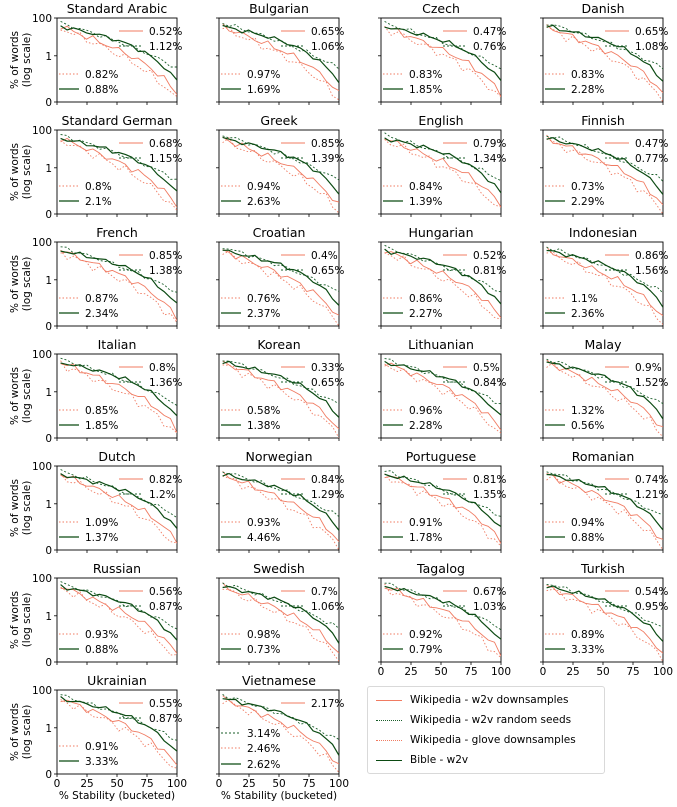 This screenshot has width=677, height=807. Describe the element at coordinates (602, 8) in the screenshot. I see `panel-title: Danish` at that location.